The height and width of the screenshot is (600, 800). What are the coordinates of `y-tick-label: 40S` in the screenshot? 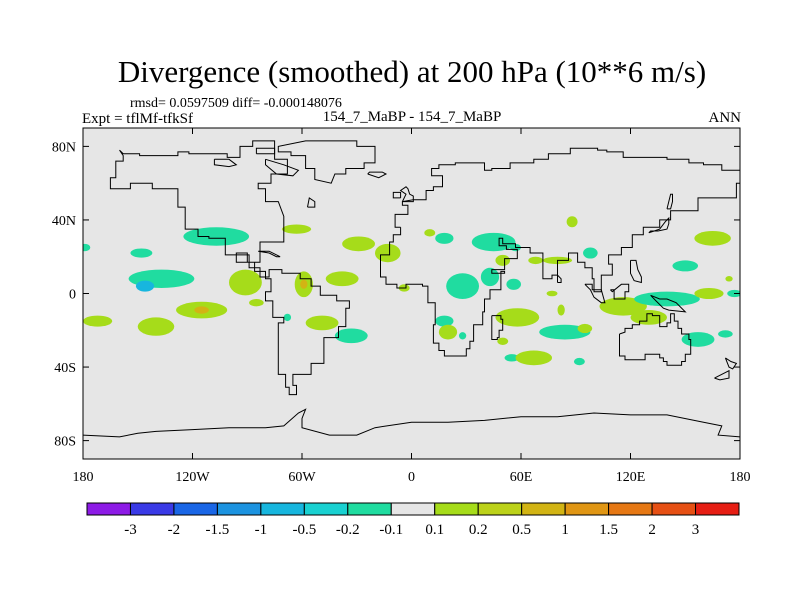 It's located at (65, 368).